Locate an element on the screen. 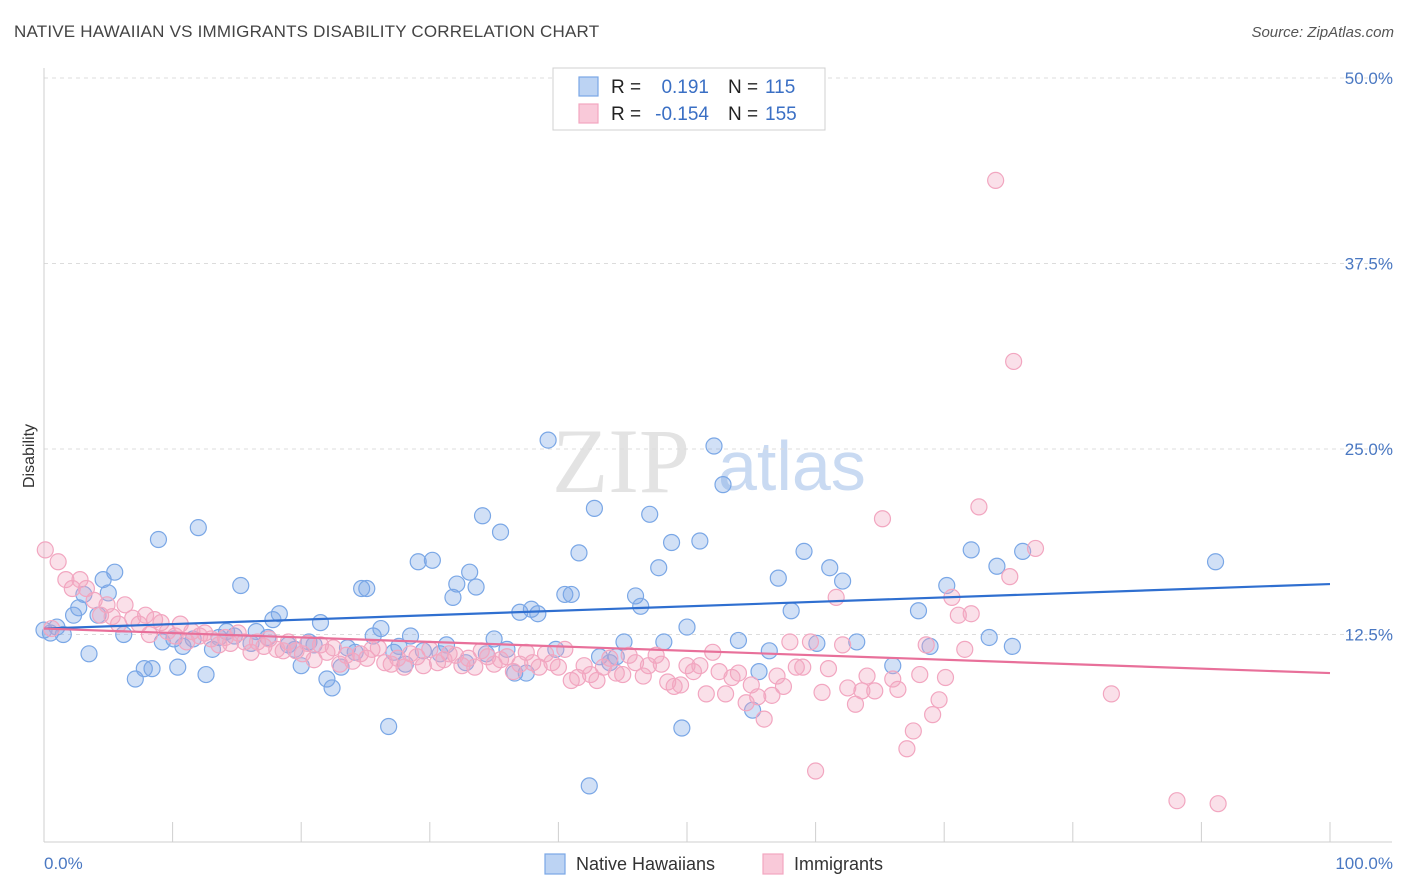  trend-lines is located at coordinates (687, 628).